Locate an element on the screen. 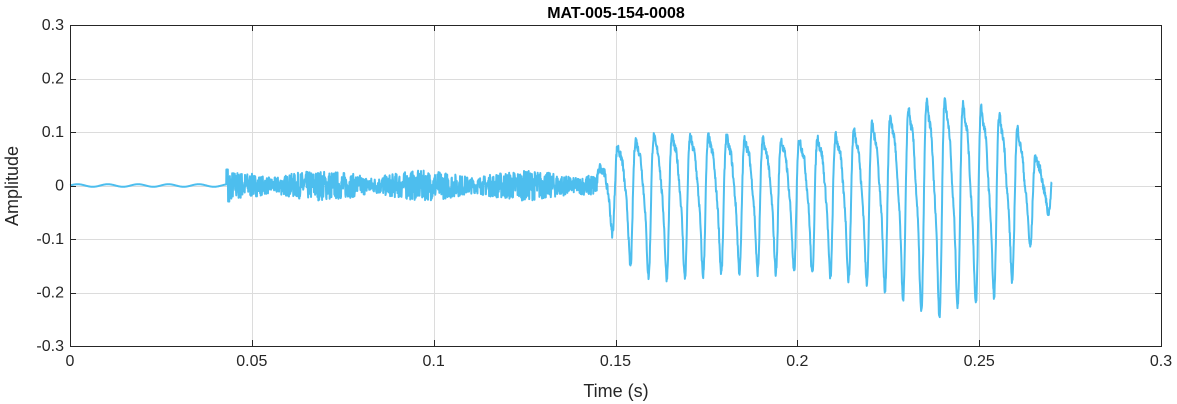 The height and width of the screenshot is (404, 1177). y-tick-label: -0.2 is located at coordinates (50, 293).